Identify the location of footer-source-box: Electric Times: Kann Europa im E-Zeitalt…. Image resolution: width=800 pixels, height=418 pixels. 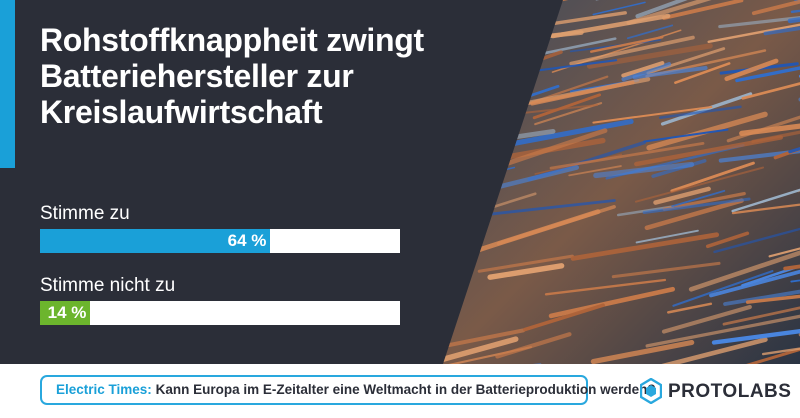
(348, 390).